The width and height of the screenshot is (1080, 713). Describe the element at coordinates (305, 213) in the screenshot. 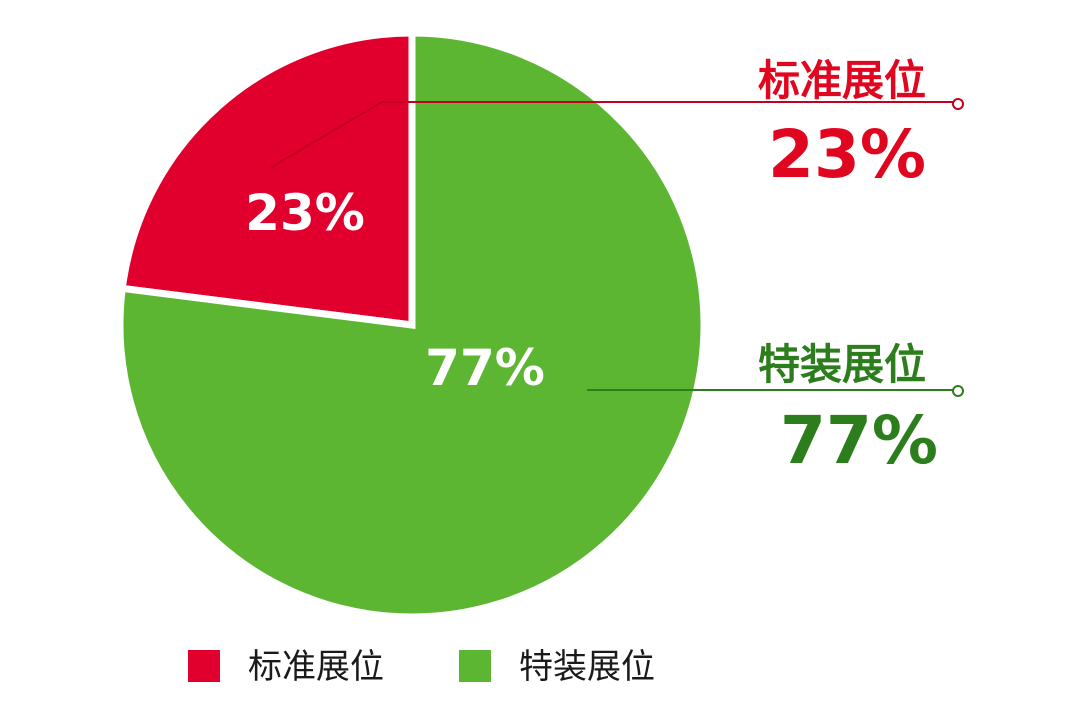

I see `slice-label-standard: 23%` at that location.